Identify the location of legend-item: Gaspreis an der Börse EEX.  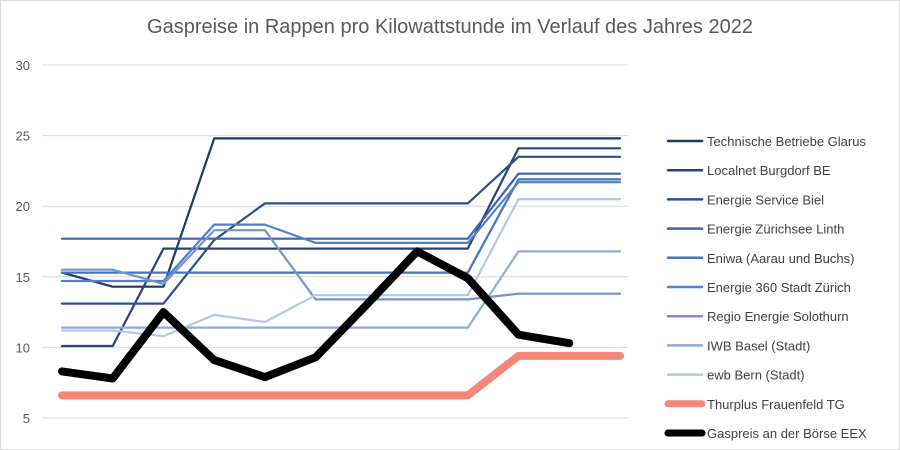
(765, 433).